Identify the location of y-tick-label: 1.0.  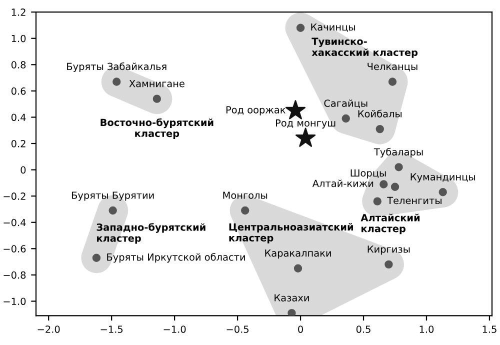
(19, 38).